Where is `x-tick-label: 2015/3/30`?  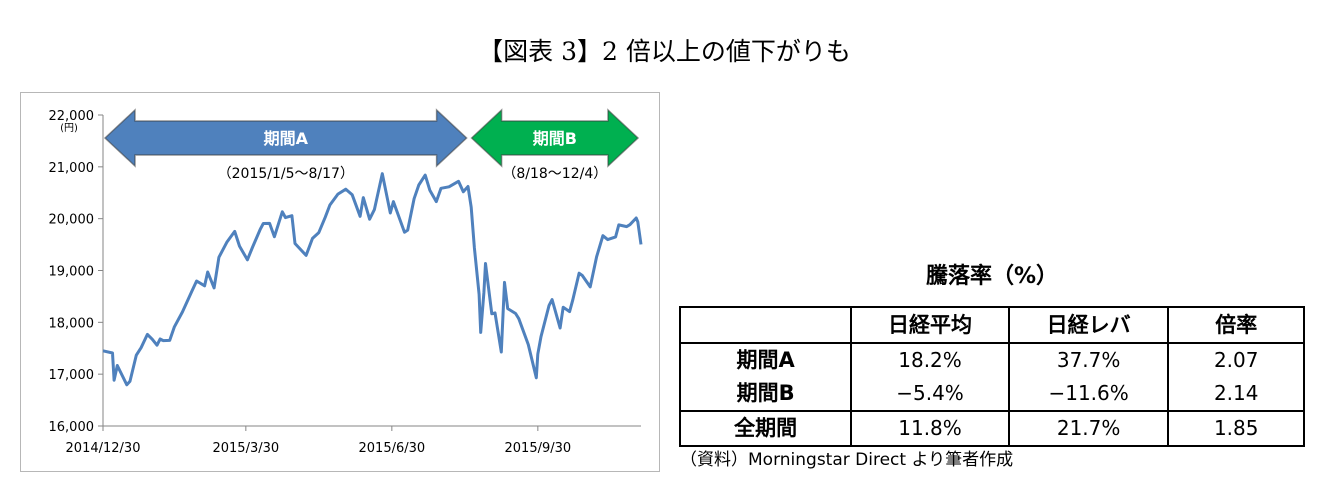 x-tick-label: 2015/3/30 is located at coordinates (245, 448).